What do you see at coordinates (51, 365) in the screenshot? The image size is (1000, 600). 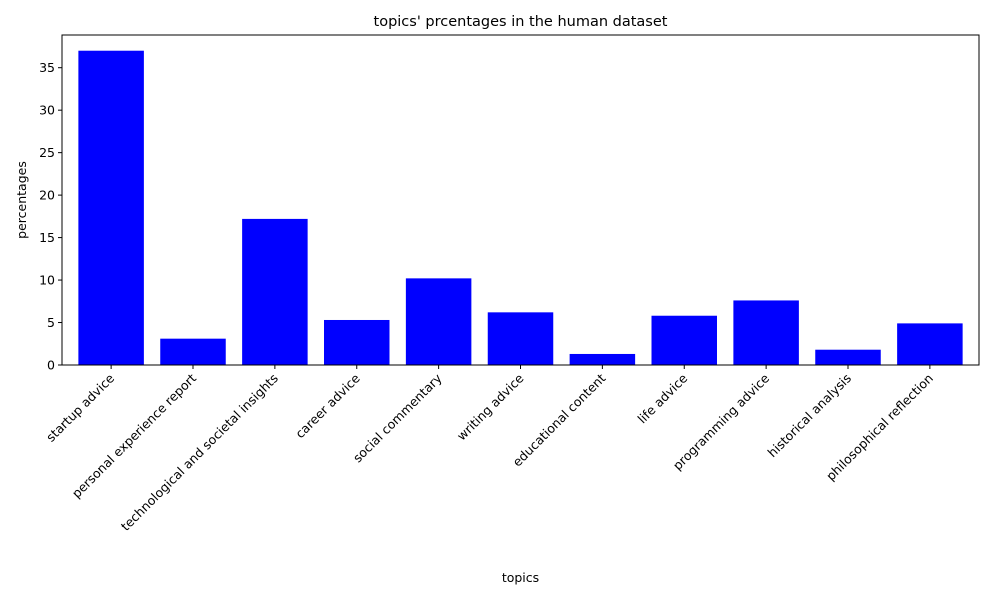 I see `y-tick-label: 0` at bounding box center [51, 365].